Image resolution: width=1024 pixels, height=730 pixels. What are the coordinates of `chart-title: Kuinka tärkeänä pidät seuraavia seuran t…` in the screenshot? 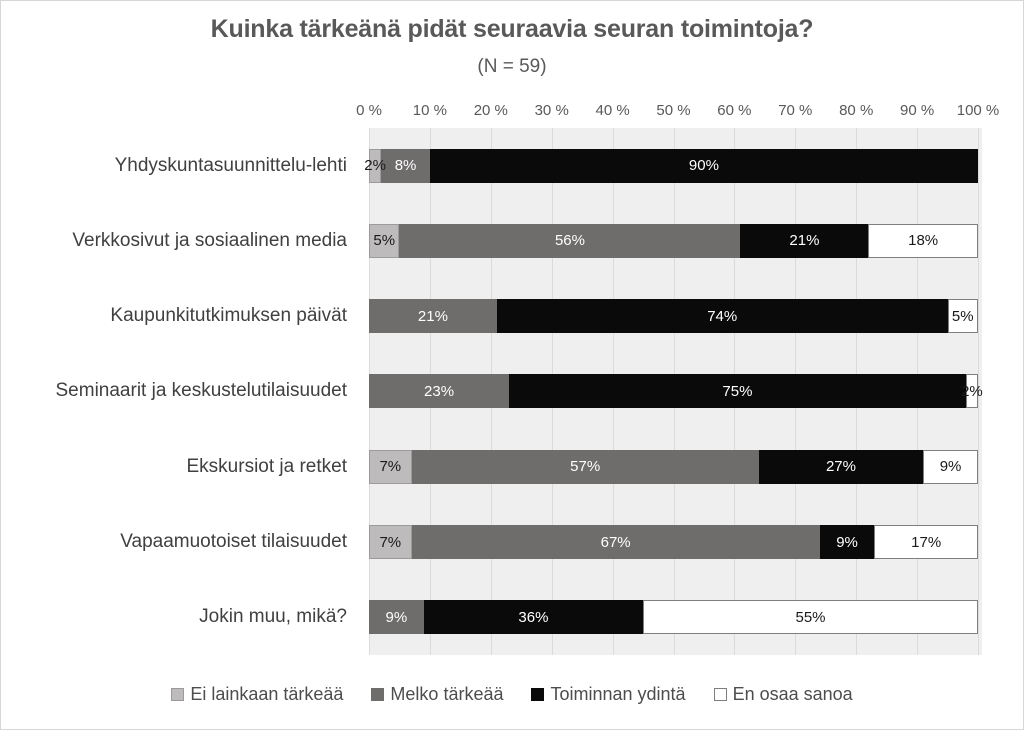 It's located at (512, 29).